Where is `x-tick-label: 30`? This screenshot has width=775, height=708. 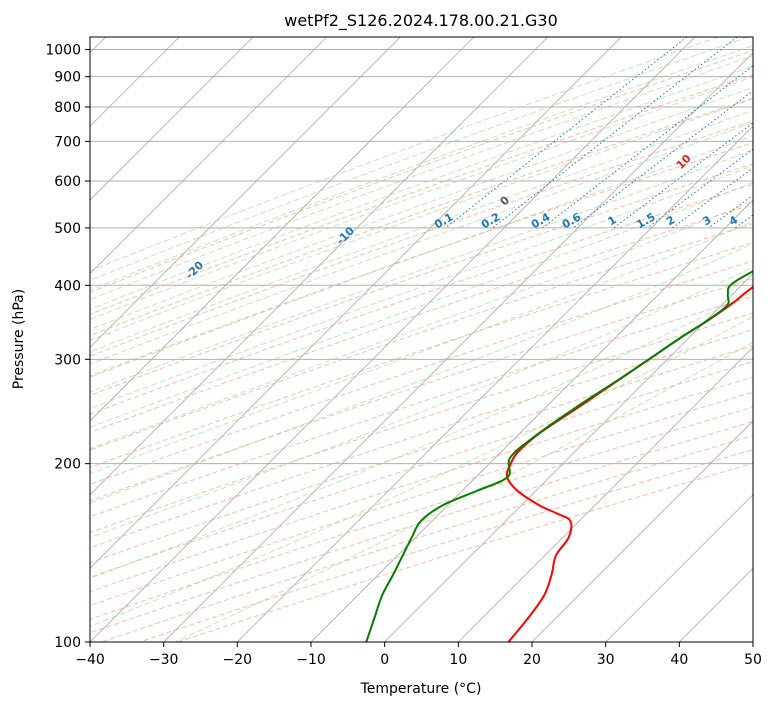 x-tick-label: 30 is located at coordinates (606, 660).